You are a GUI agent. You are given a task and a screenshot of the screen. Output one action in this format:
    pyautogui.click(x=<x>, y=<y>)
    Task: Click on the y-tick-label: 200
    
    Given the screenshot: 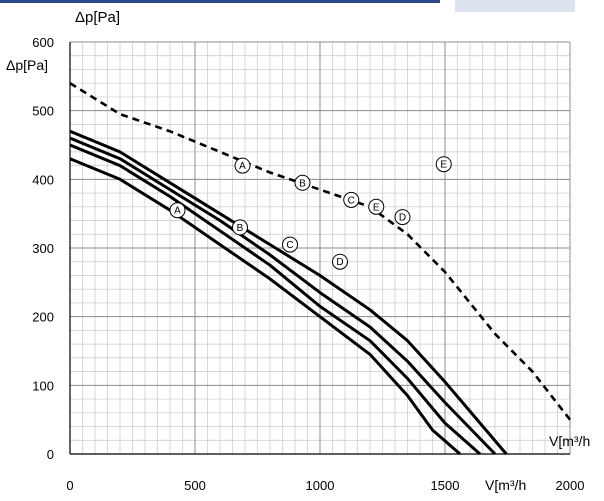 What is the action you would take?
    pyautogui.click(x=43, y=317)
    